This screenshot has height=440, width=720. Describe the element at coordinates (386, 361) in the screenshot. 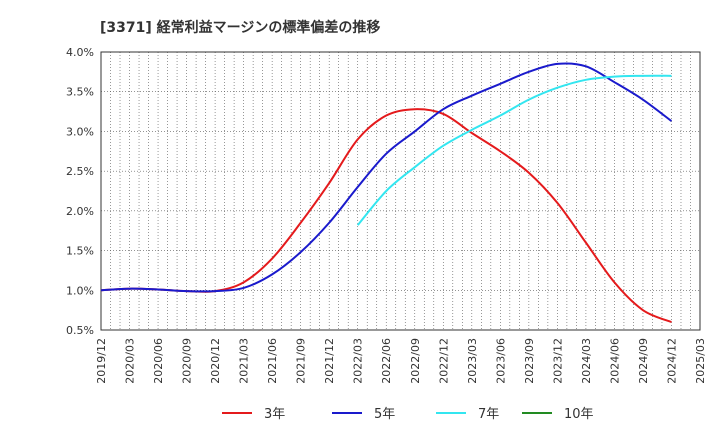

I see `x-tick-label: 2022/06` at that location.